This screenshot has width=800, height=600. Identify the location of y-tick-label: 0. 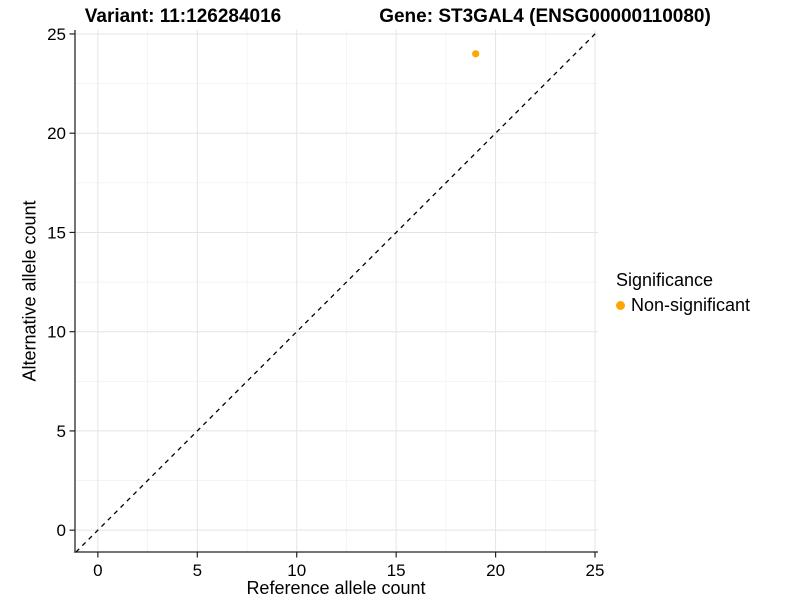
(61, 530).